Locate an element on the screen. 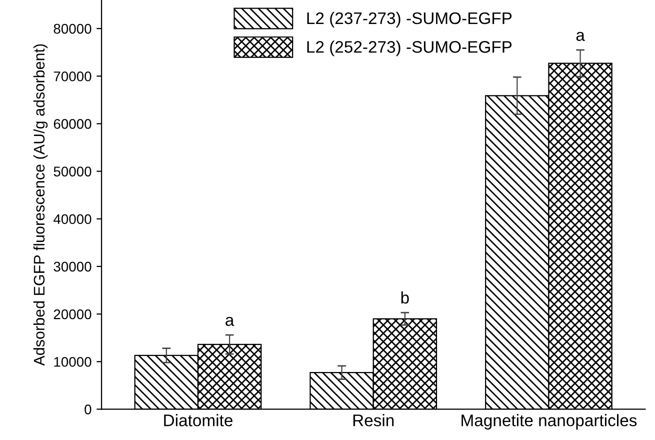 The image size is (655, 440). x-tick-label: Magnetite nanoparticles is located at coordinates (549, 422).